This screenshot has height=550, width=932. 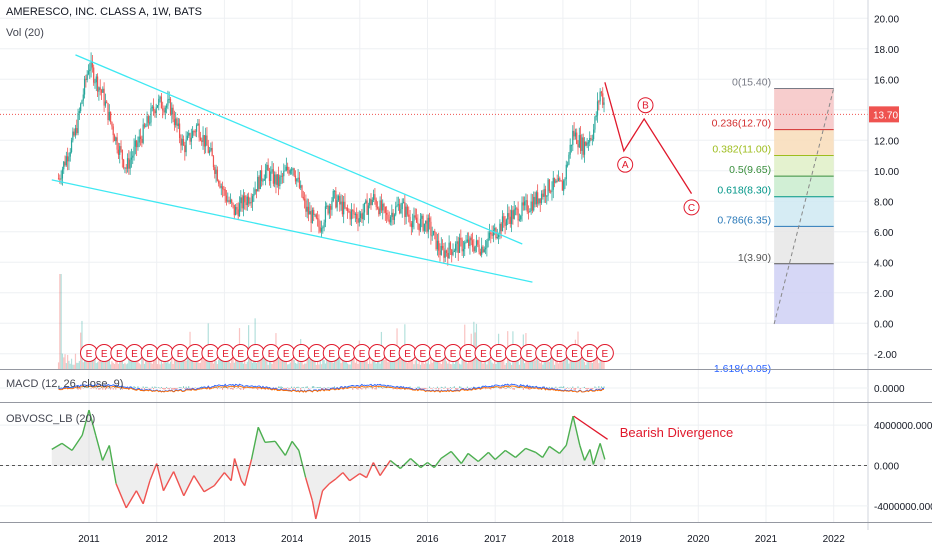 What do you see at coordinates (331, 388) in the screenshot?
I see `macd-line` at bounding box center [331, 388].